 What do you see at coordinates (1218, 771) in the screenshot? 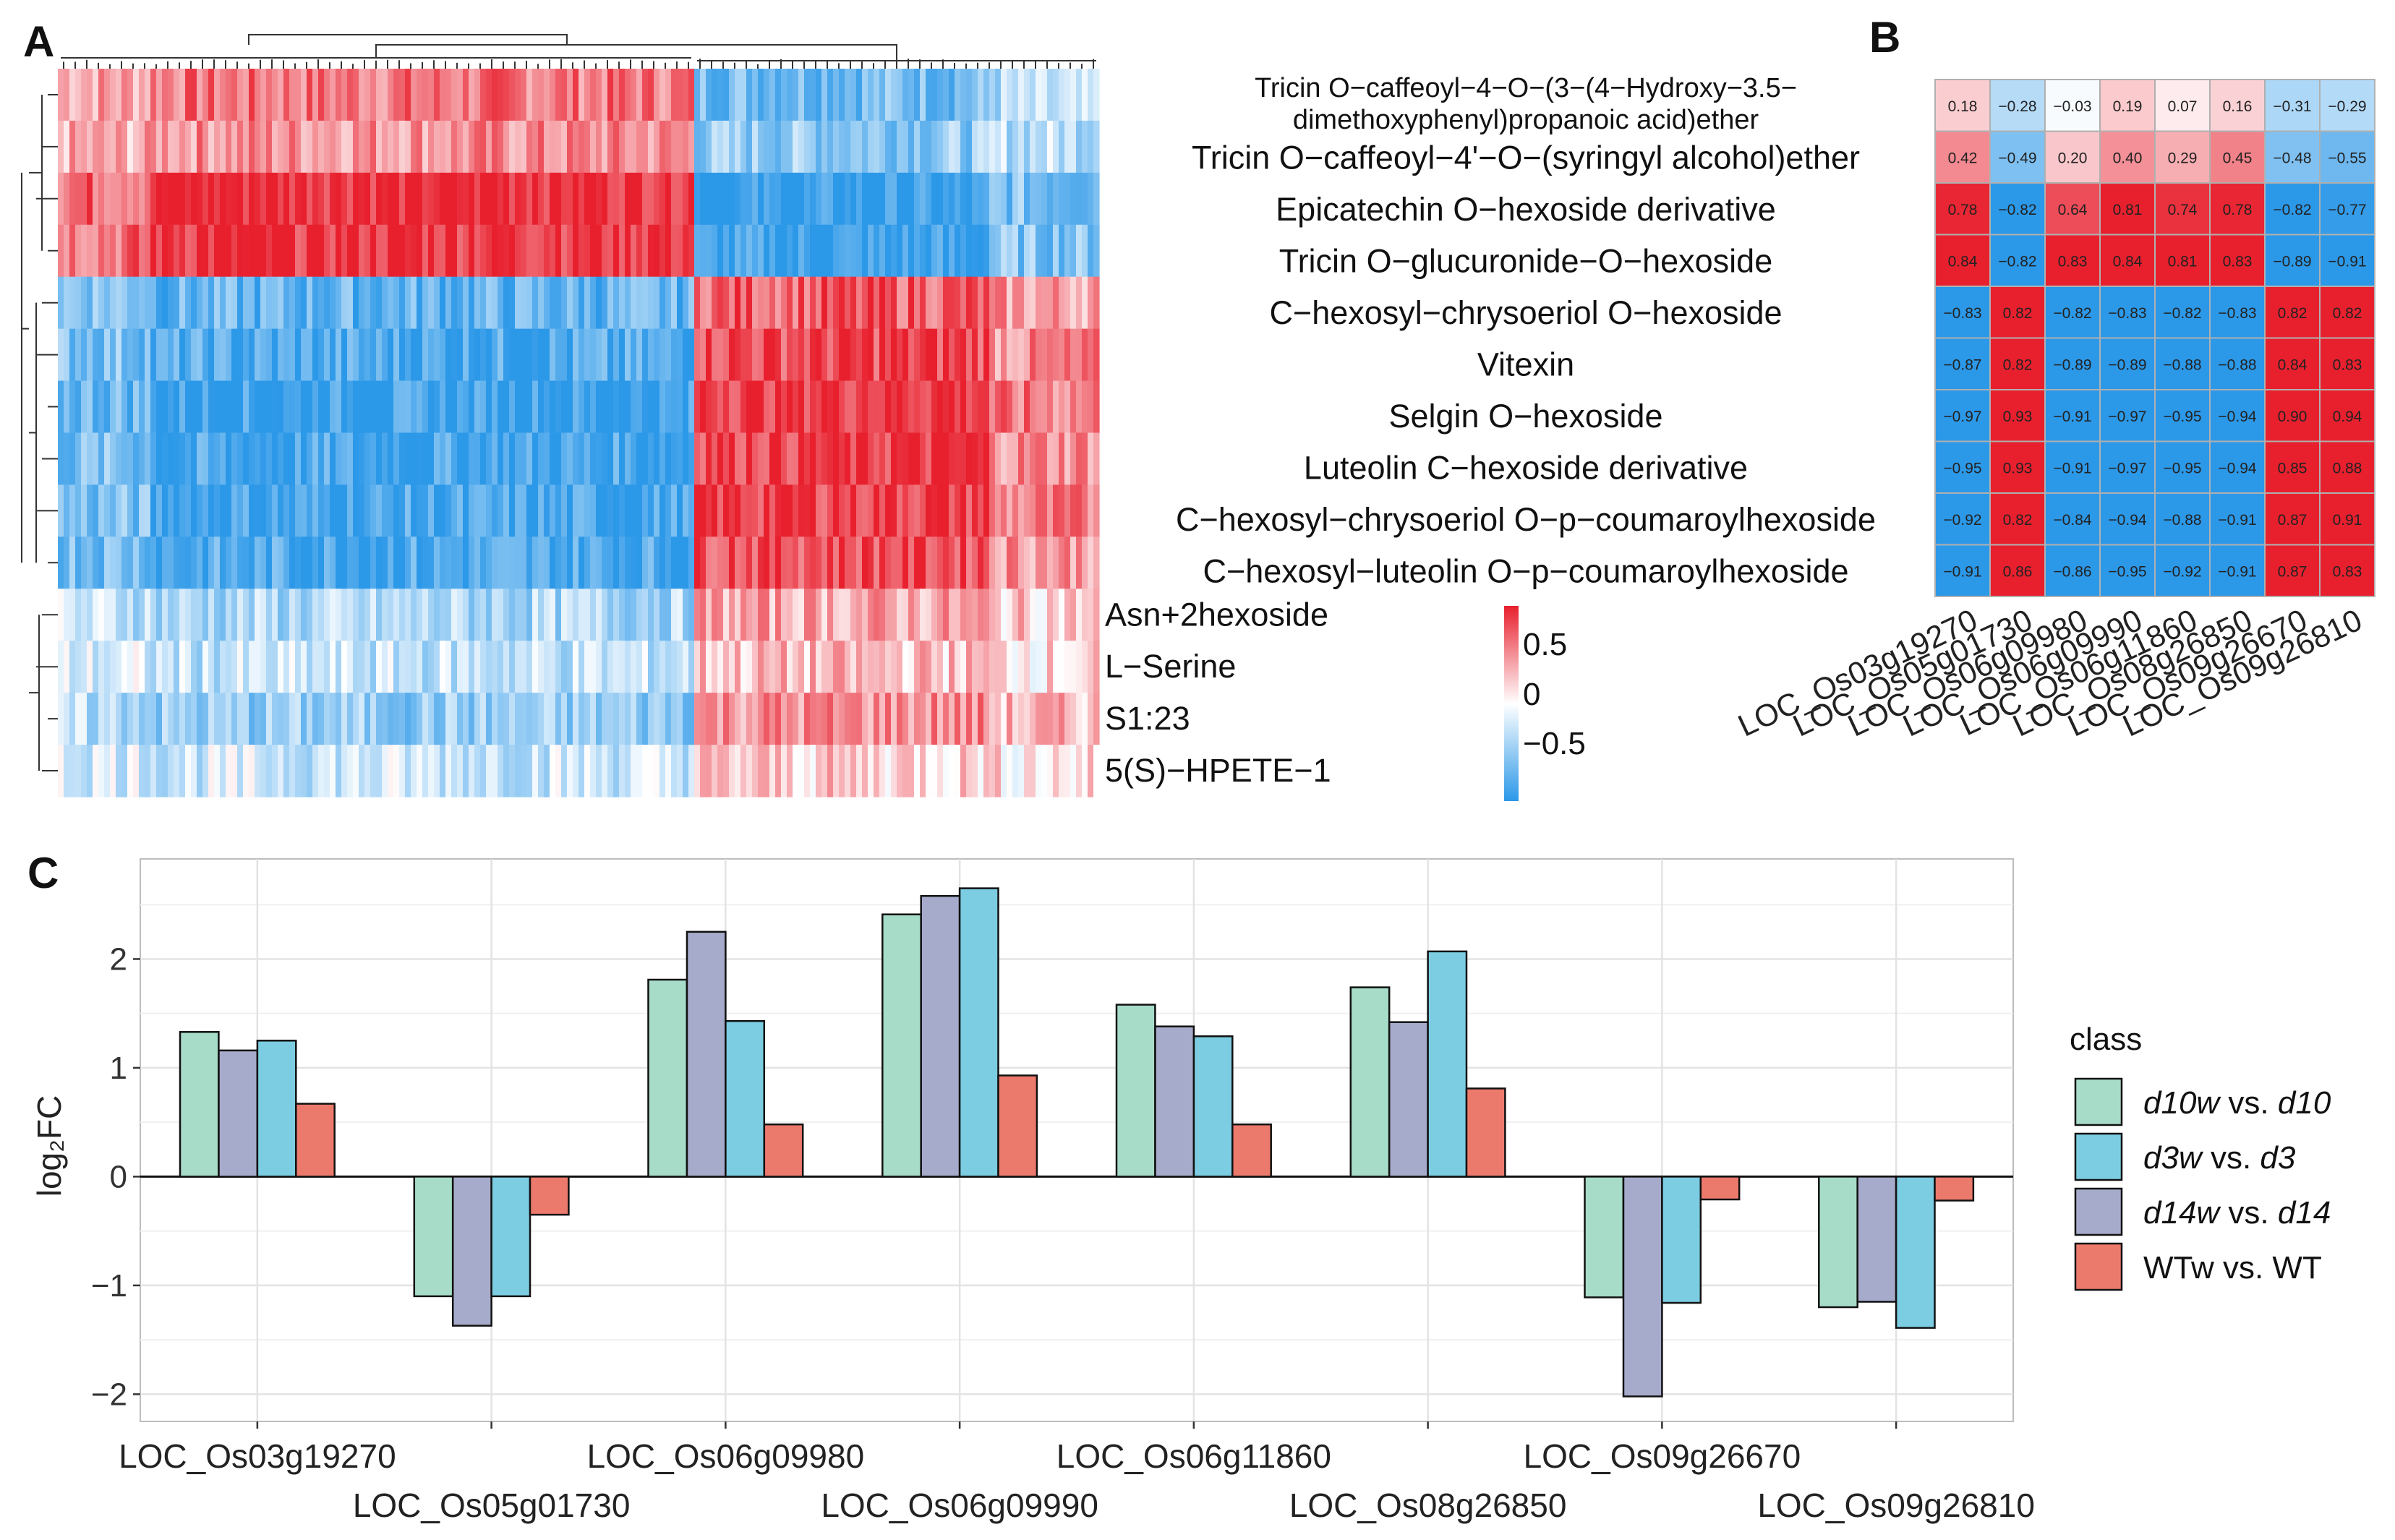
I see `heatmap-a-row-label: 5(S)−HPETE−1` at bounding box center [1218, 771].